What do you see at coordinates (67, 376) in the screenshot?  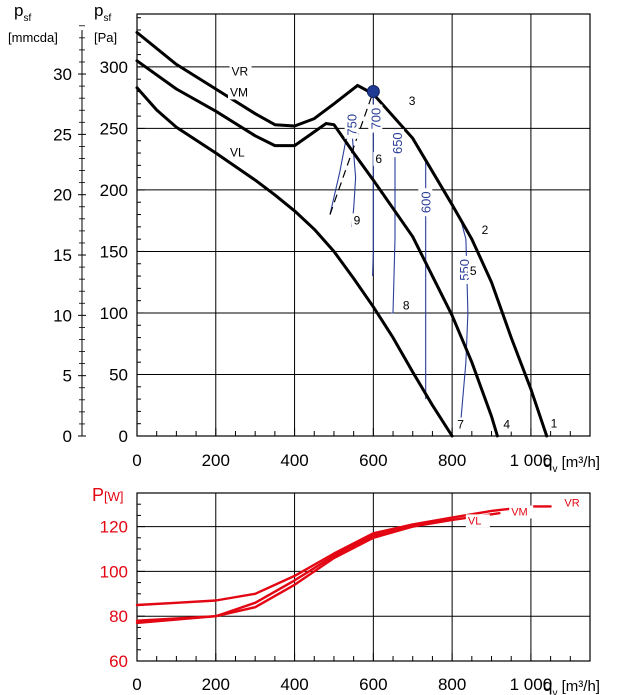 I see `y-tick-label-mmcda: 5` at bounding box center [67, 376].